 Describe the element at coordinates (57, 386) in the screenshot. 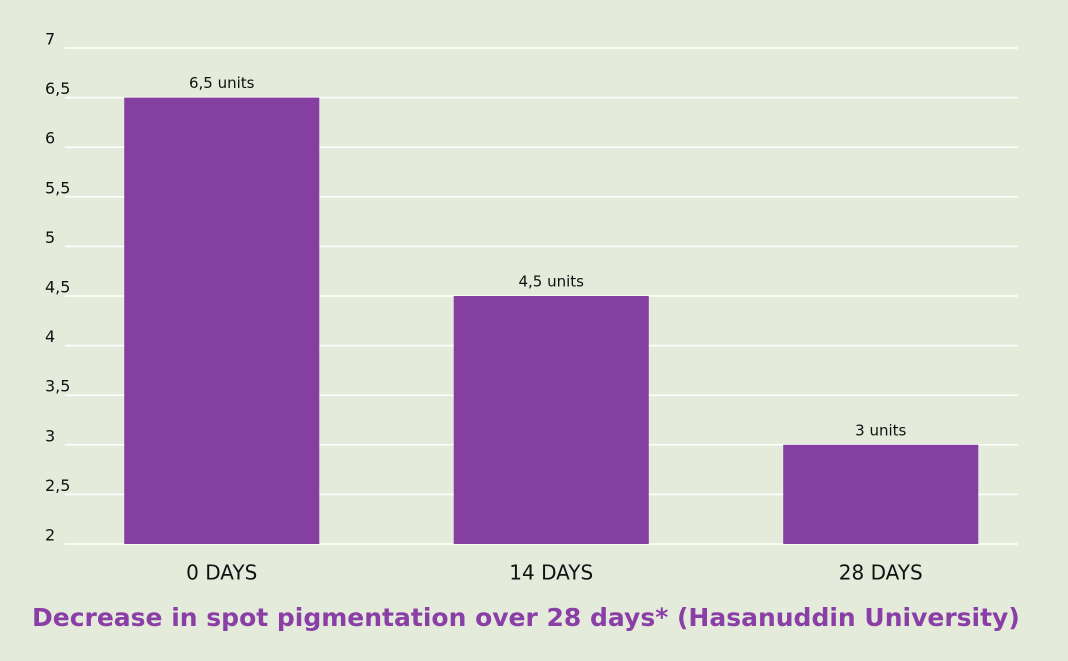

I see `y-tick-label: 3,5` at that location.